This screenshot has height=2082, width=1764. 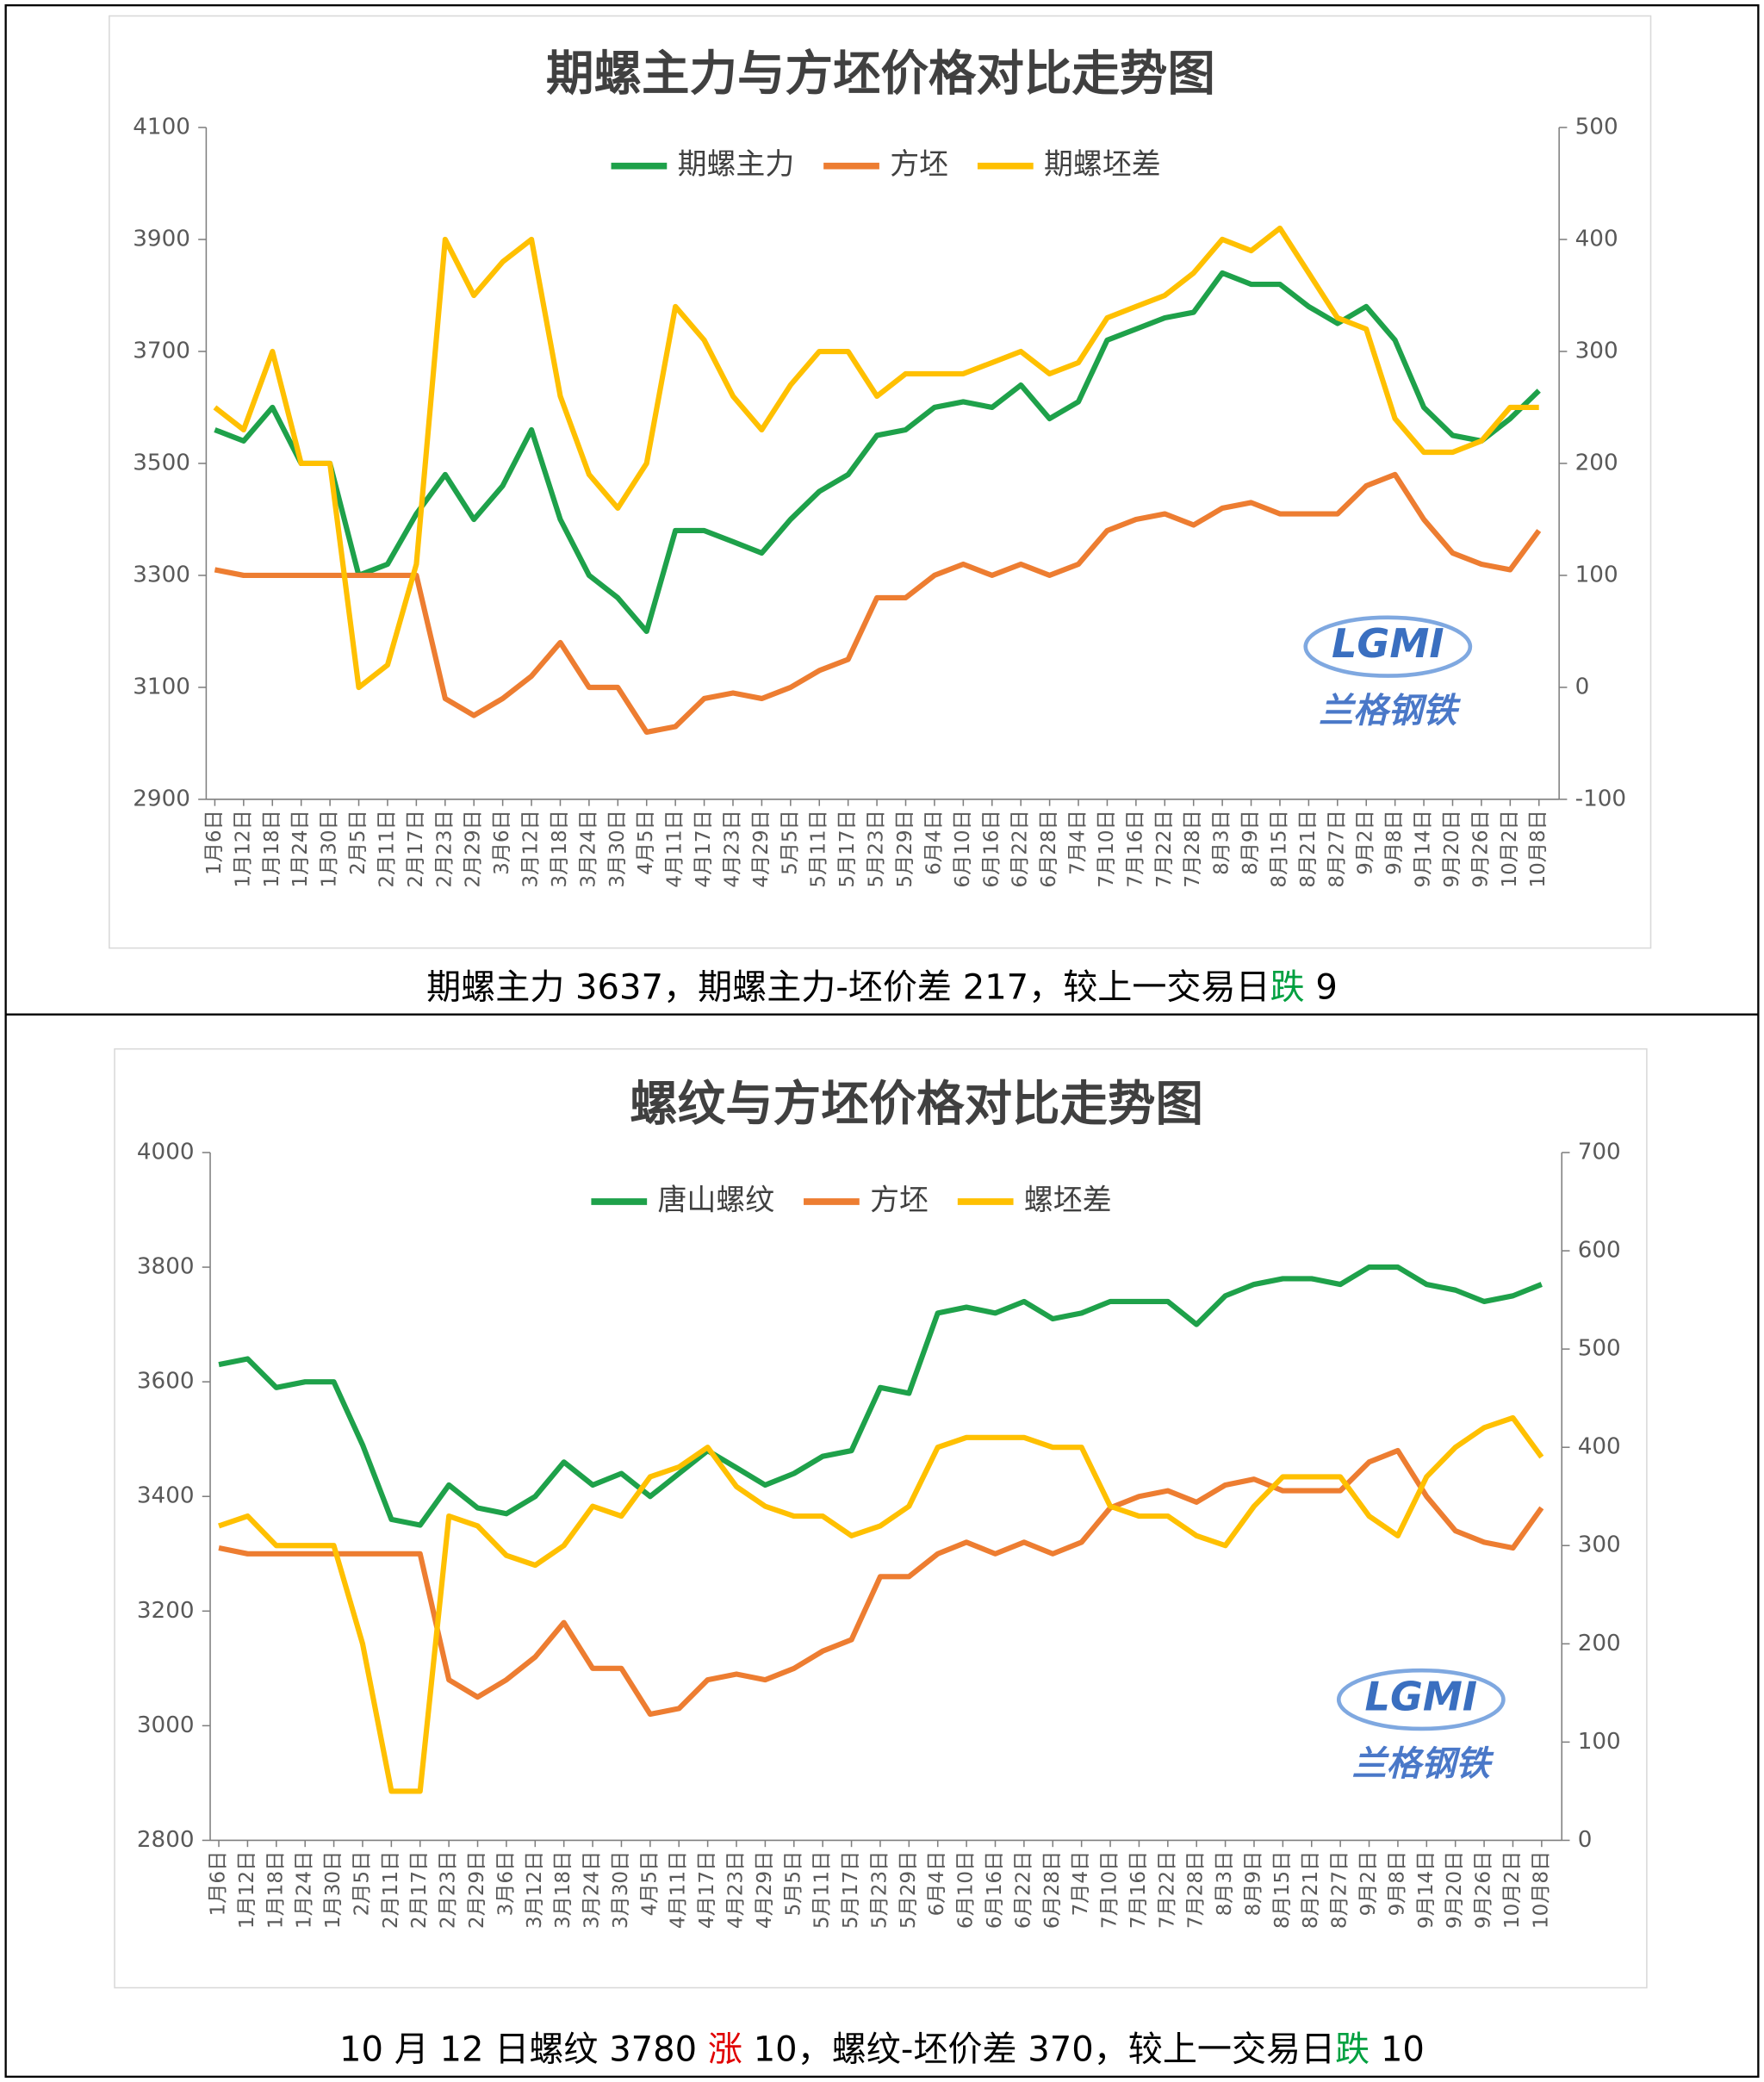 What do you see at coordinates (563, 1890) in the screenshot?
I see `x-tick-label: 3月18日` at bounding box center [563, 1890].